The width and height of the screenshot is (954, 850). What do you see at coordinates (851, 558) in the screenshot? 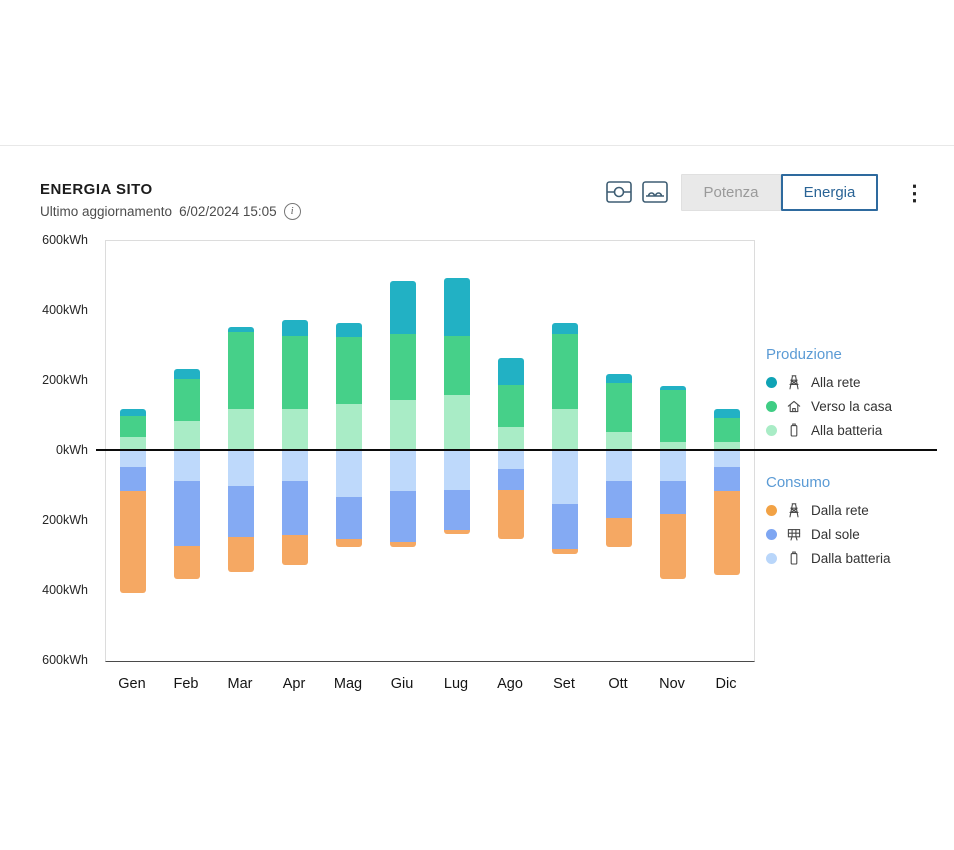
I see `legend-label: Dalla batteria` at bounding box center [851, 558].